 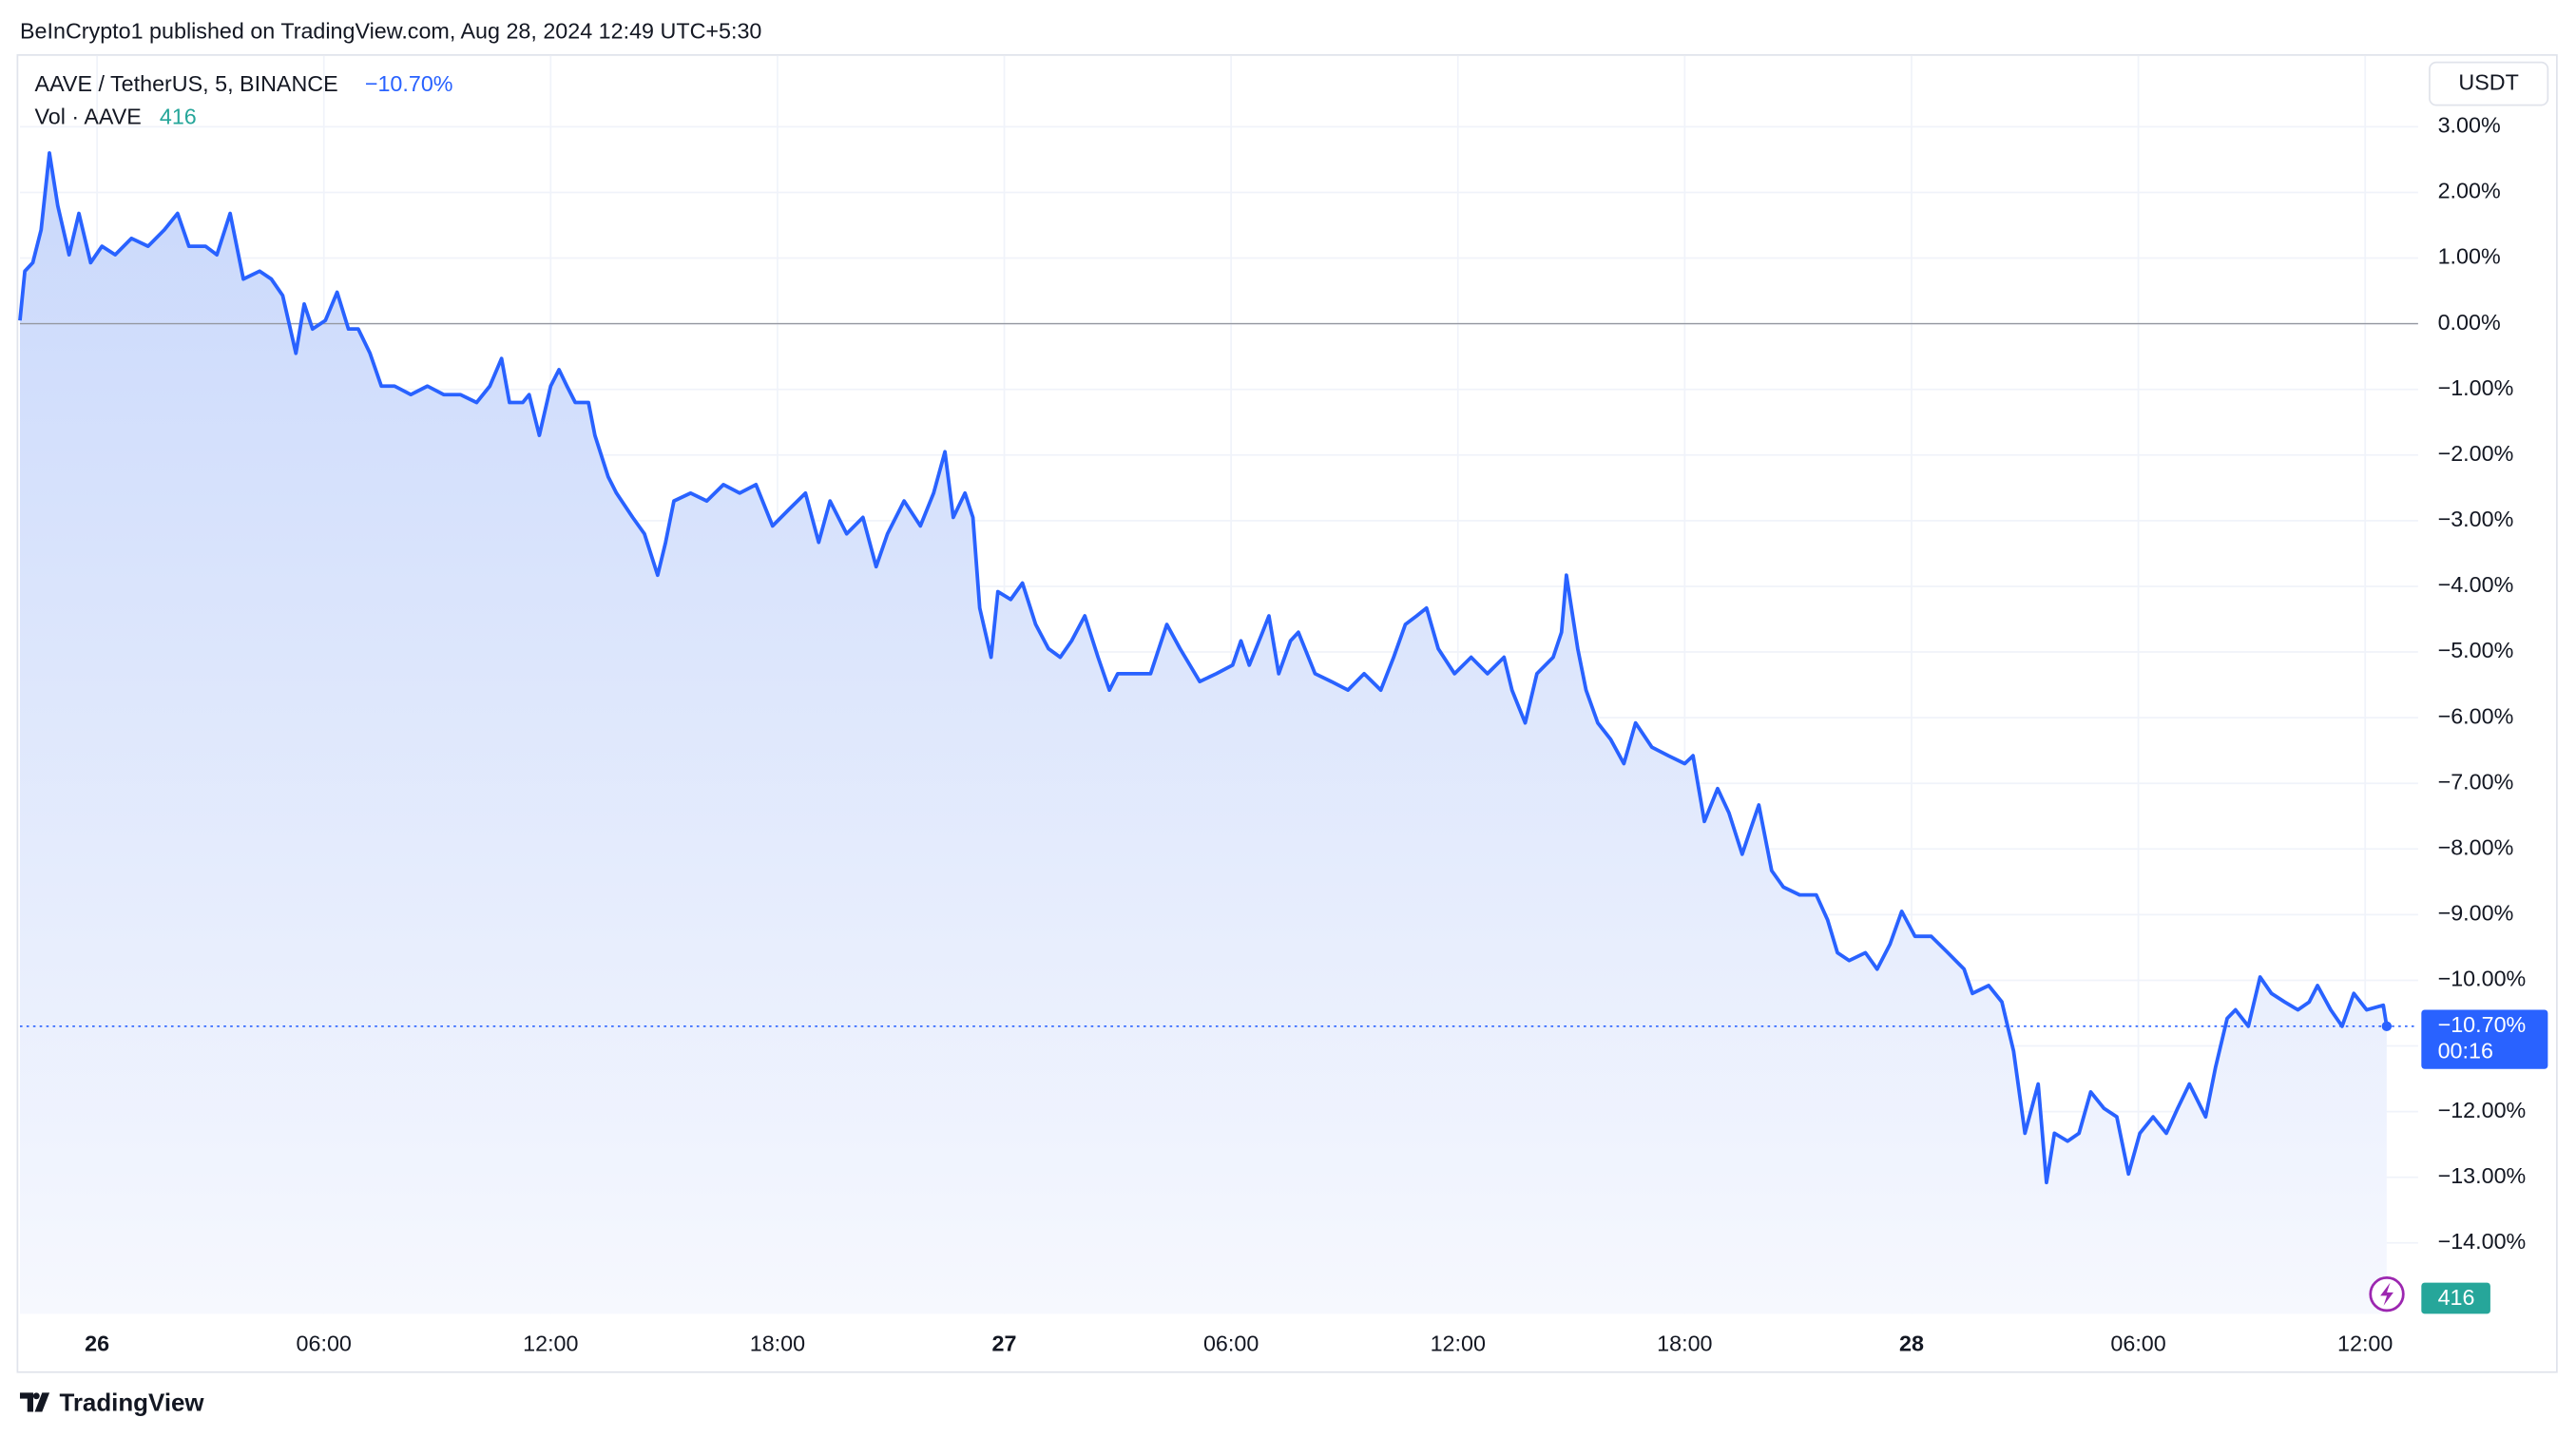 I want to click on brand-logo, so click(x=35, y=1402).